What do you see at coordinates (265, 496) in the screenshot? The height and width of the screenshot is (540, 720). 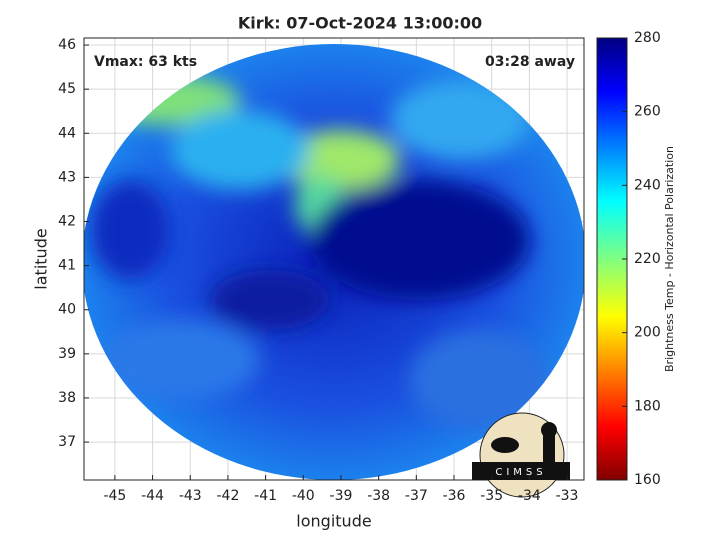 I see `x-tick-label: -41` at bounding box center [265, 496].